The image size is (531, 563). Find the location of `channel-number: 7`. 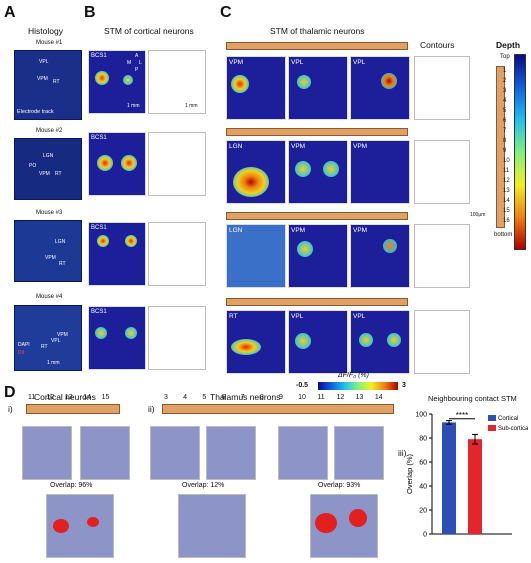

channel-number: 7 is located at coordinates (242, 397).